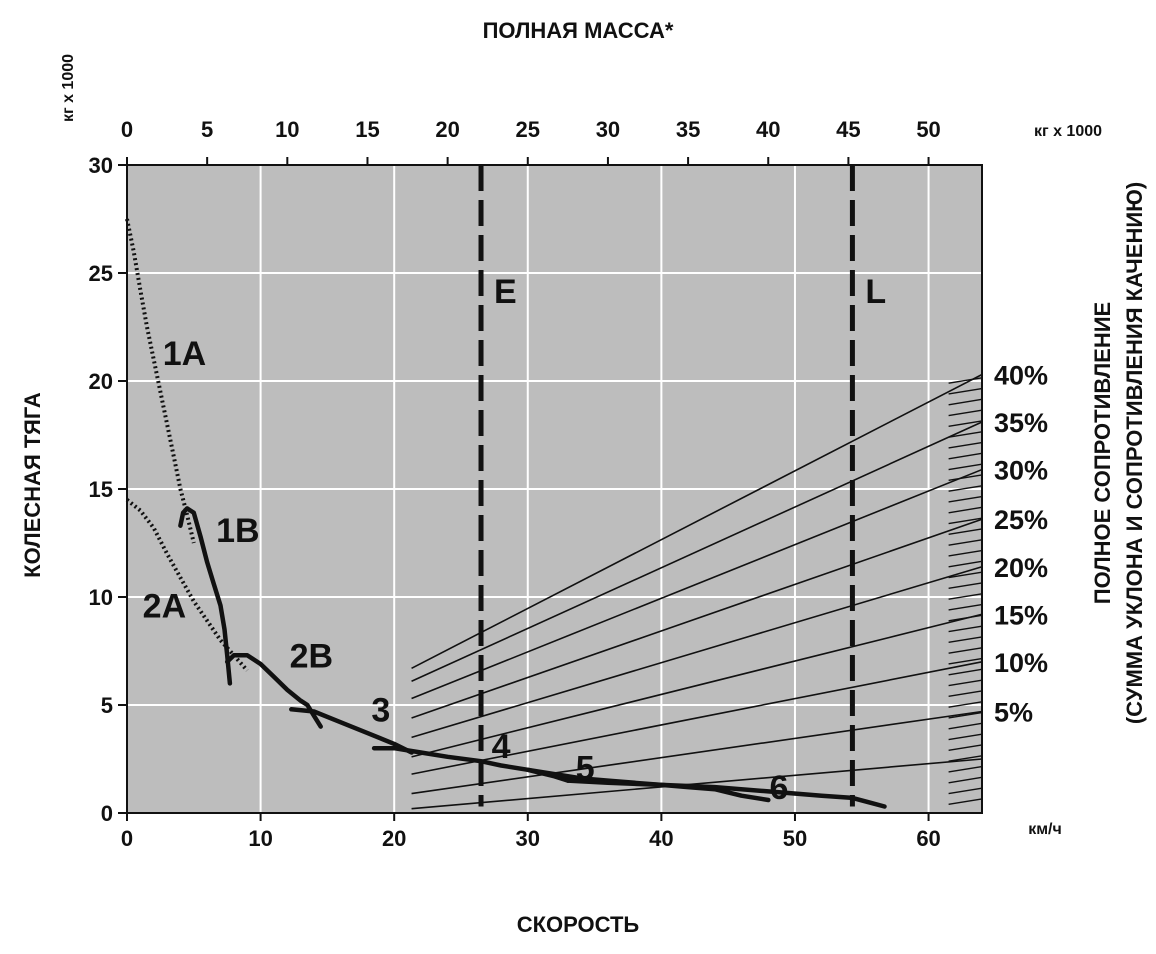 The width and height of the screenshot is (1156, 954). I want to click on y-tick-label-15: 15, so click(101, 489).